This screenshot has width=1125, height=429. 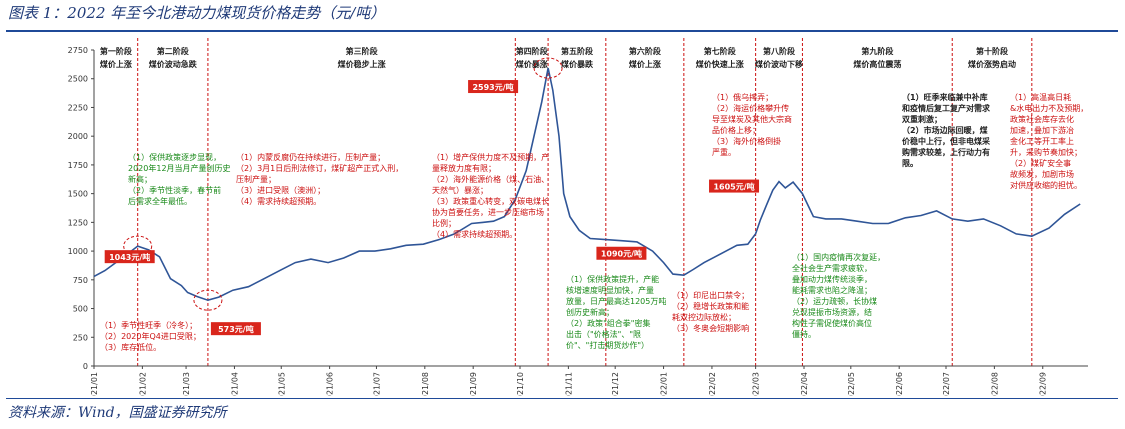 What do you see at coordinates (736, 130) in the screenshot?
I see `annotation-line: 品价格上移；` at bounding box center [736, 130].